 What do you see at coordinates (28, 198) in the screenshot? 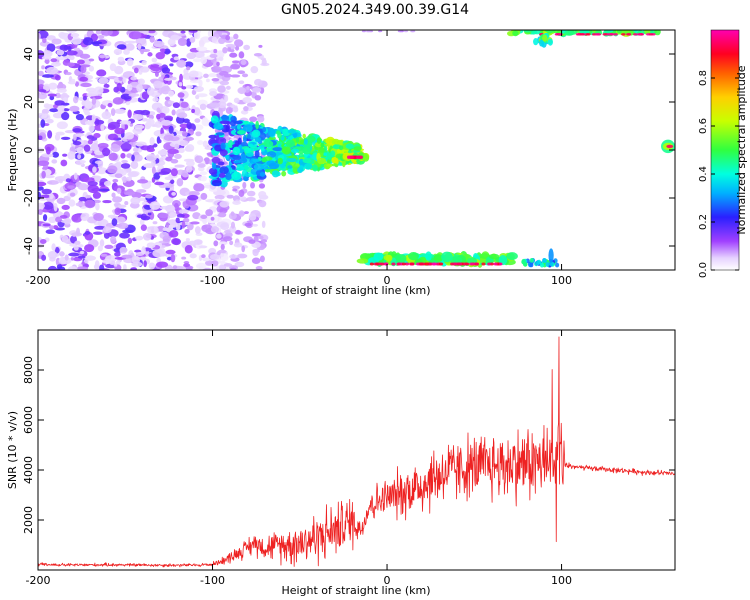
I see `spectrogram-ytick-label: -20` at bounding box center [28, 198].